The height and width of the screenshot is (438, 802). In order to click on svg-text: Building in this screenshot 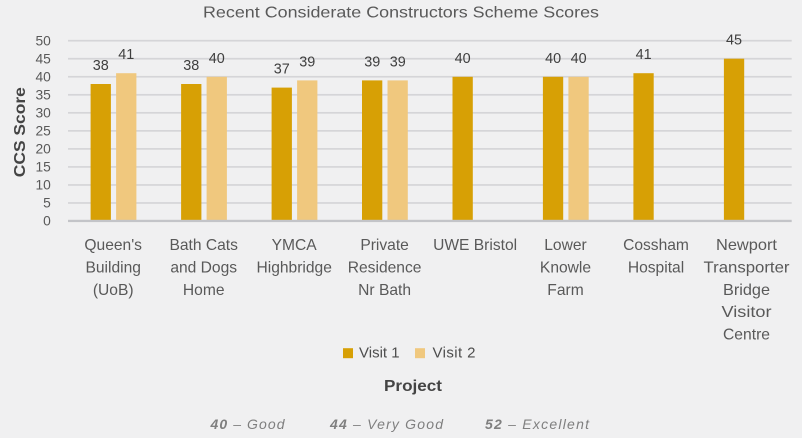, I will do `click(112, 267)`.